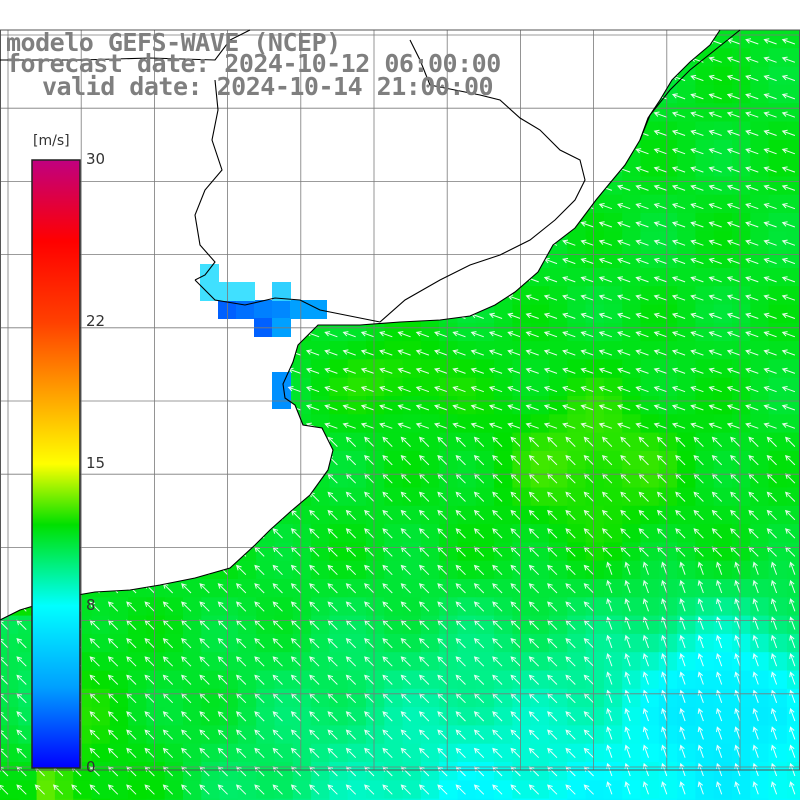  Describe the element at coordinates (96, 159) in the screenshot. I see `colorbar-tick-label: 30` at that location.